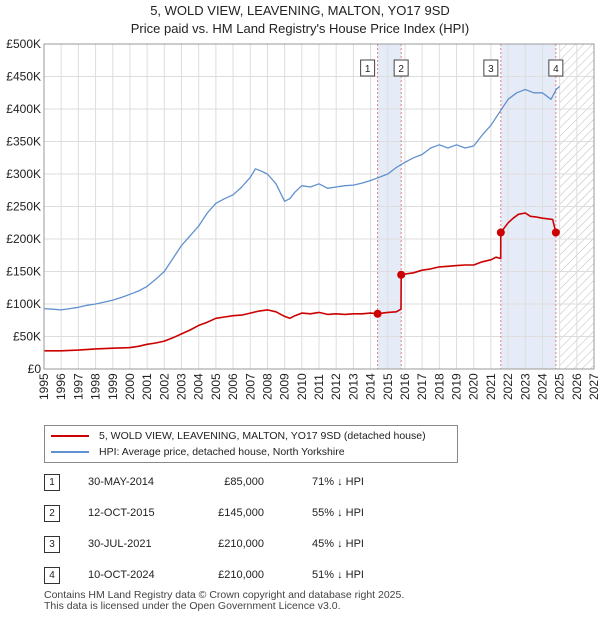 The image size is (600, 620). What do you see at coordinates (336, 386) in the screenshot?
I see `x-tick-label: 2012` at bounding box center [336, 386].